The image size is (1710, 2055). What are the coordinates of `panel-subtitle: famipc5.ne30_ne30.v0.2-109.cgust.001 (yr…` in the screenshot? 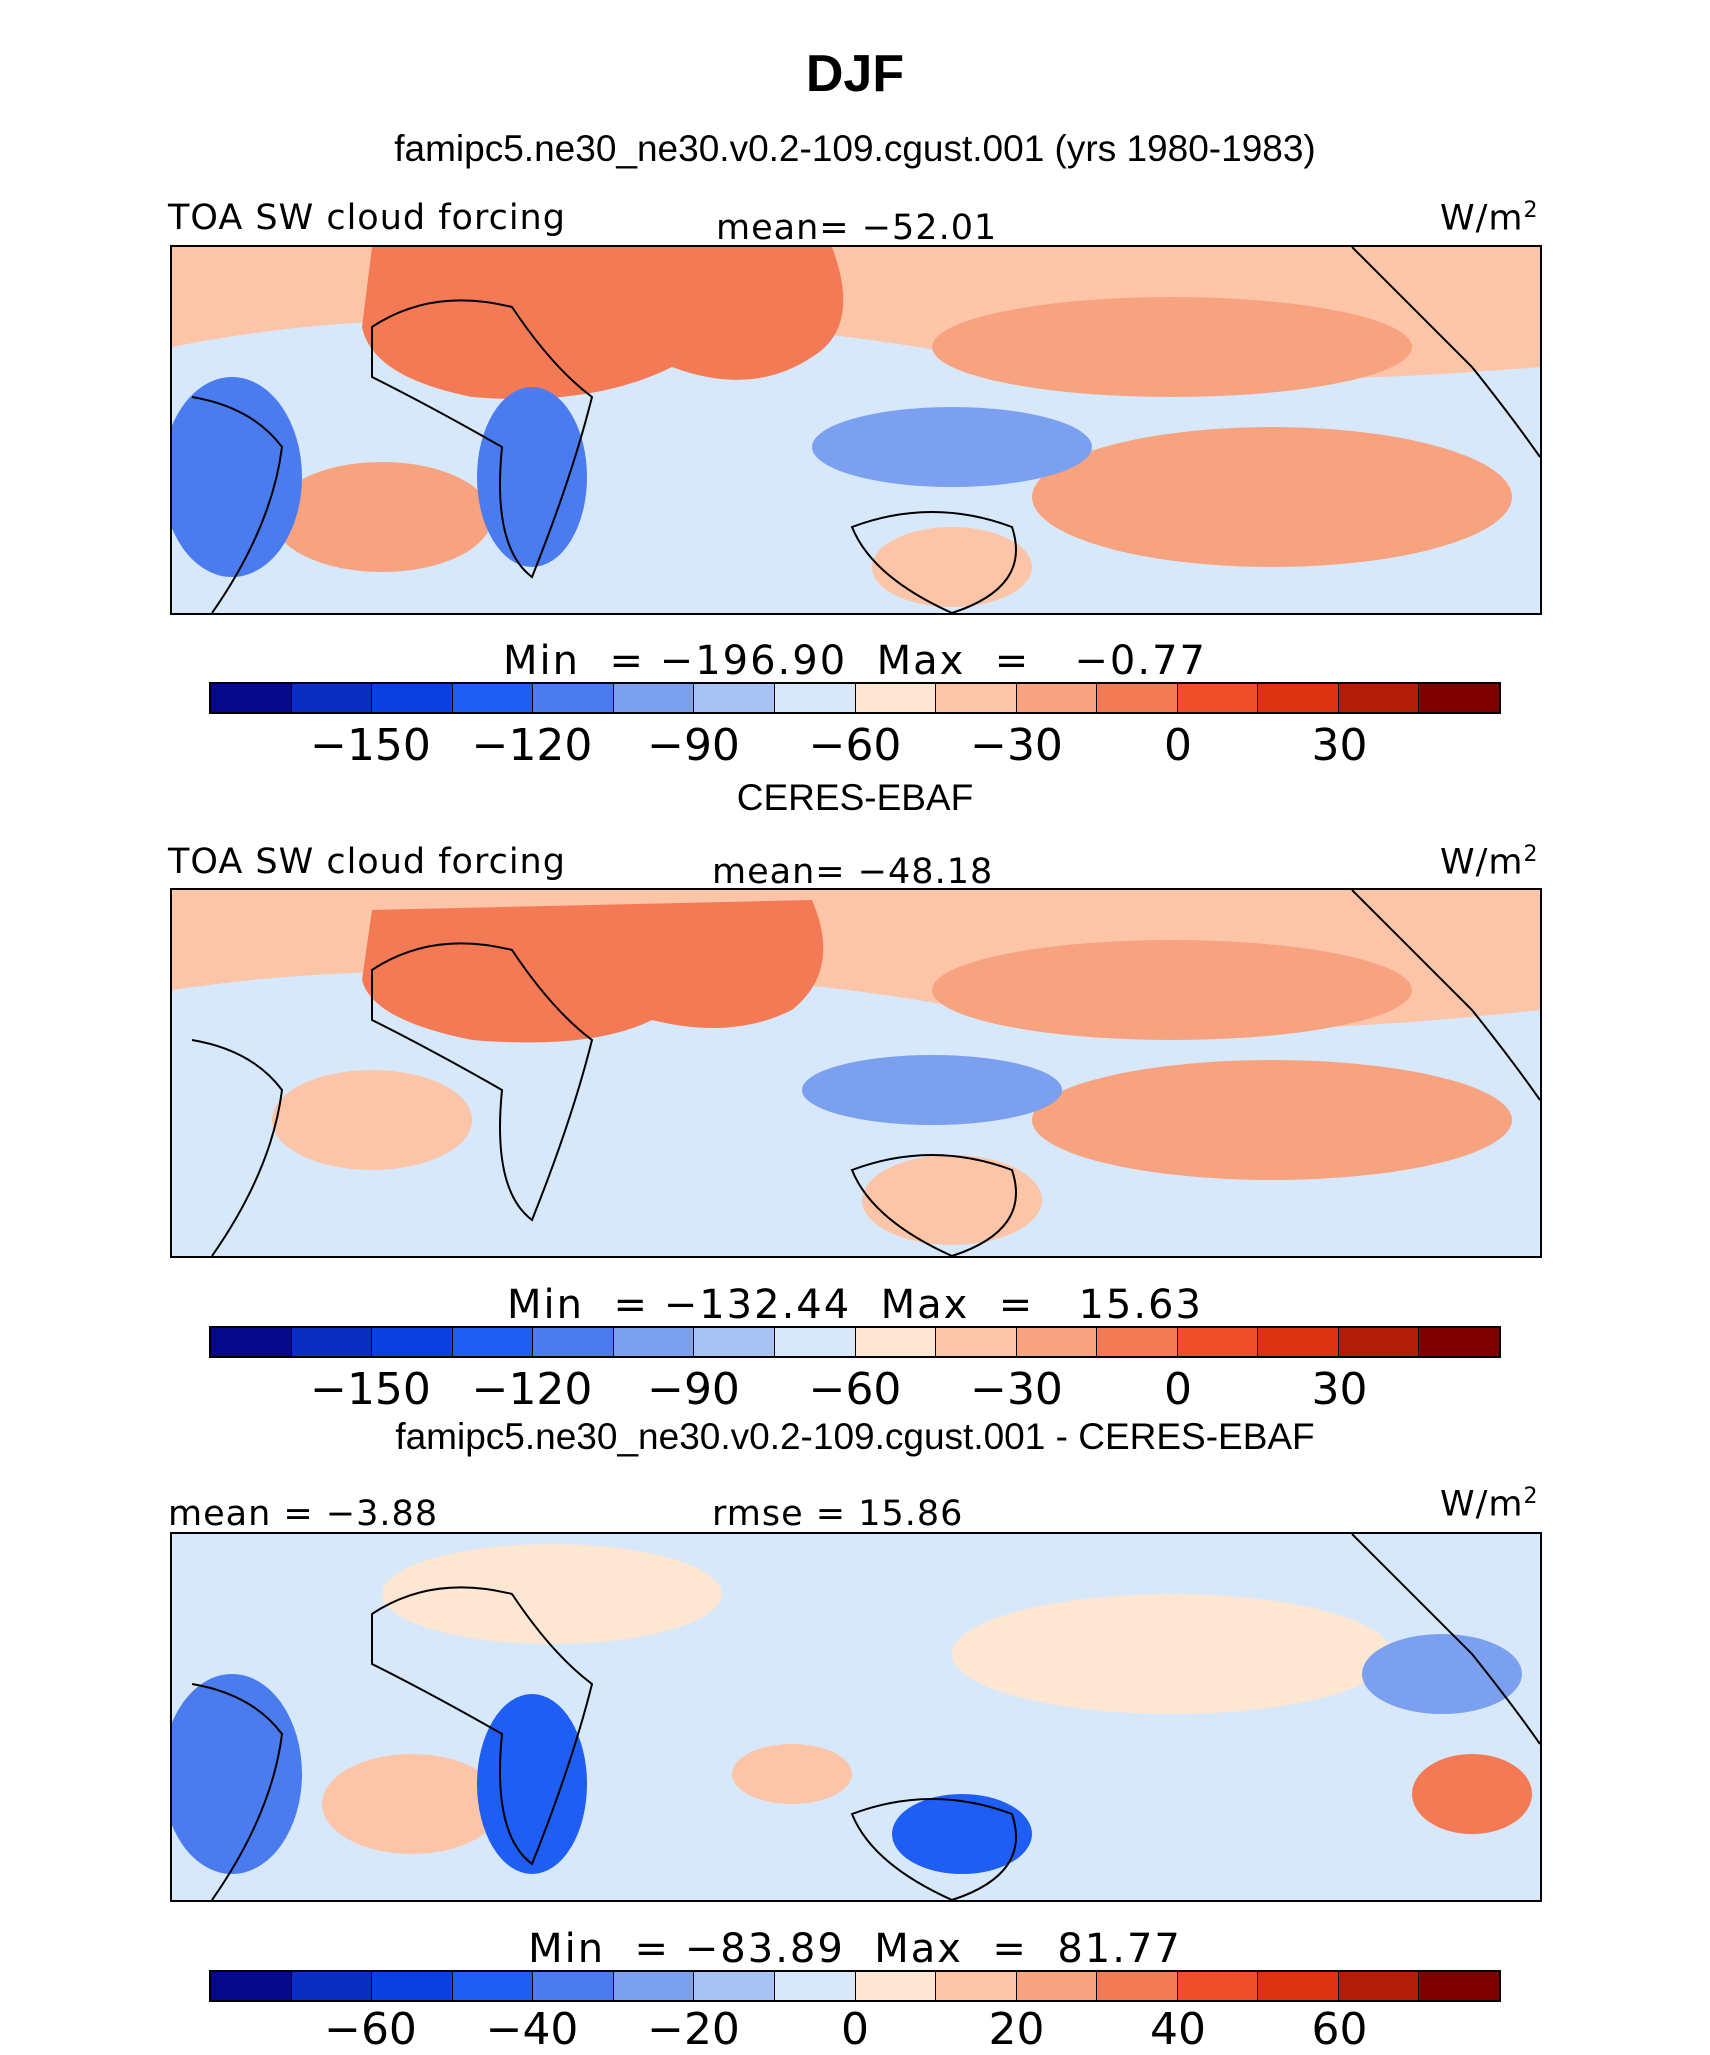 It's located at (855, 148).